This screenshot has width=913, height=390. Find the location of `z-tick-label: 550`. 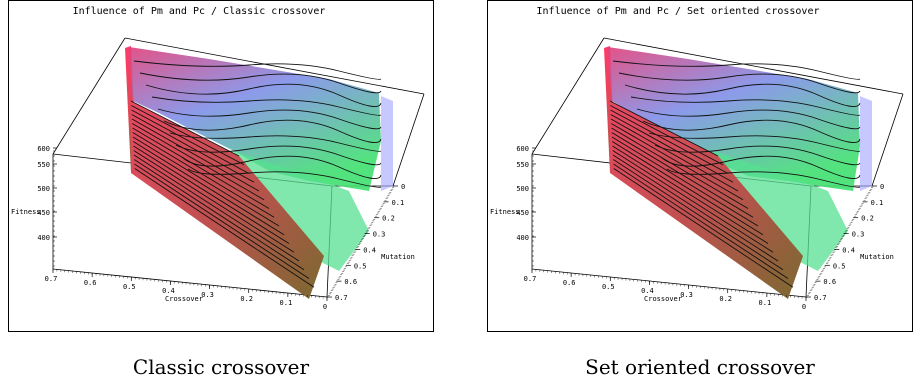

z-tick-label: 550 is located at coordinates (43, 165).